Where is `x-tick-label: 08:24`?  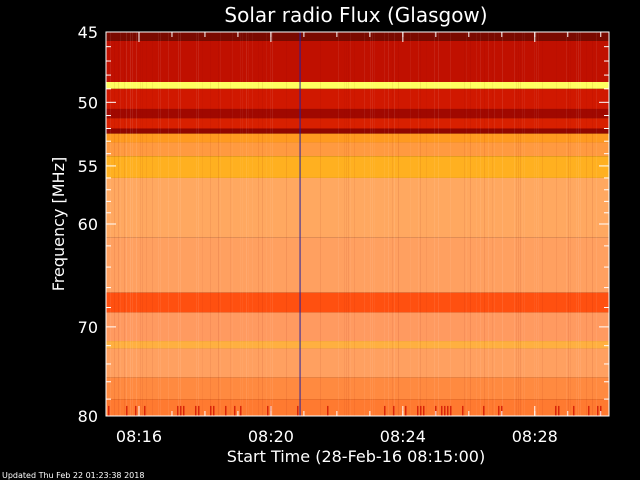 x-tick-label: 08:24 is located at coordinates (403, 436).